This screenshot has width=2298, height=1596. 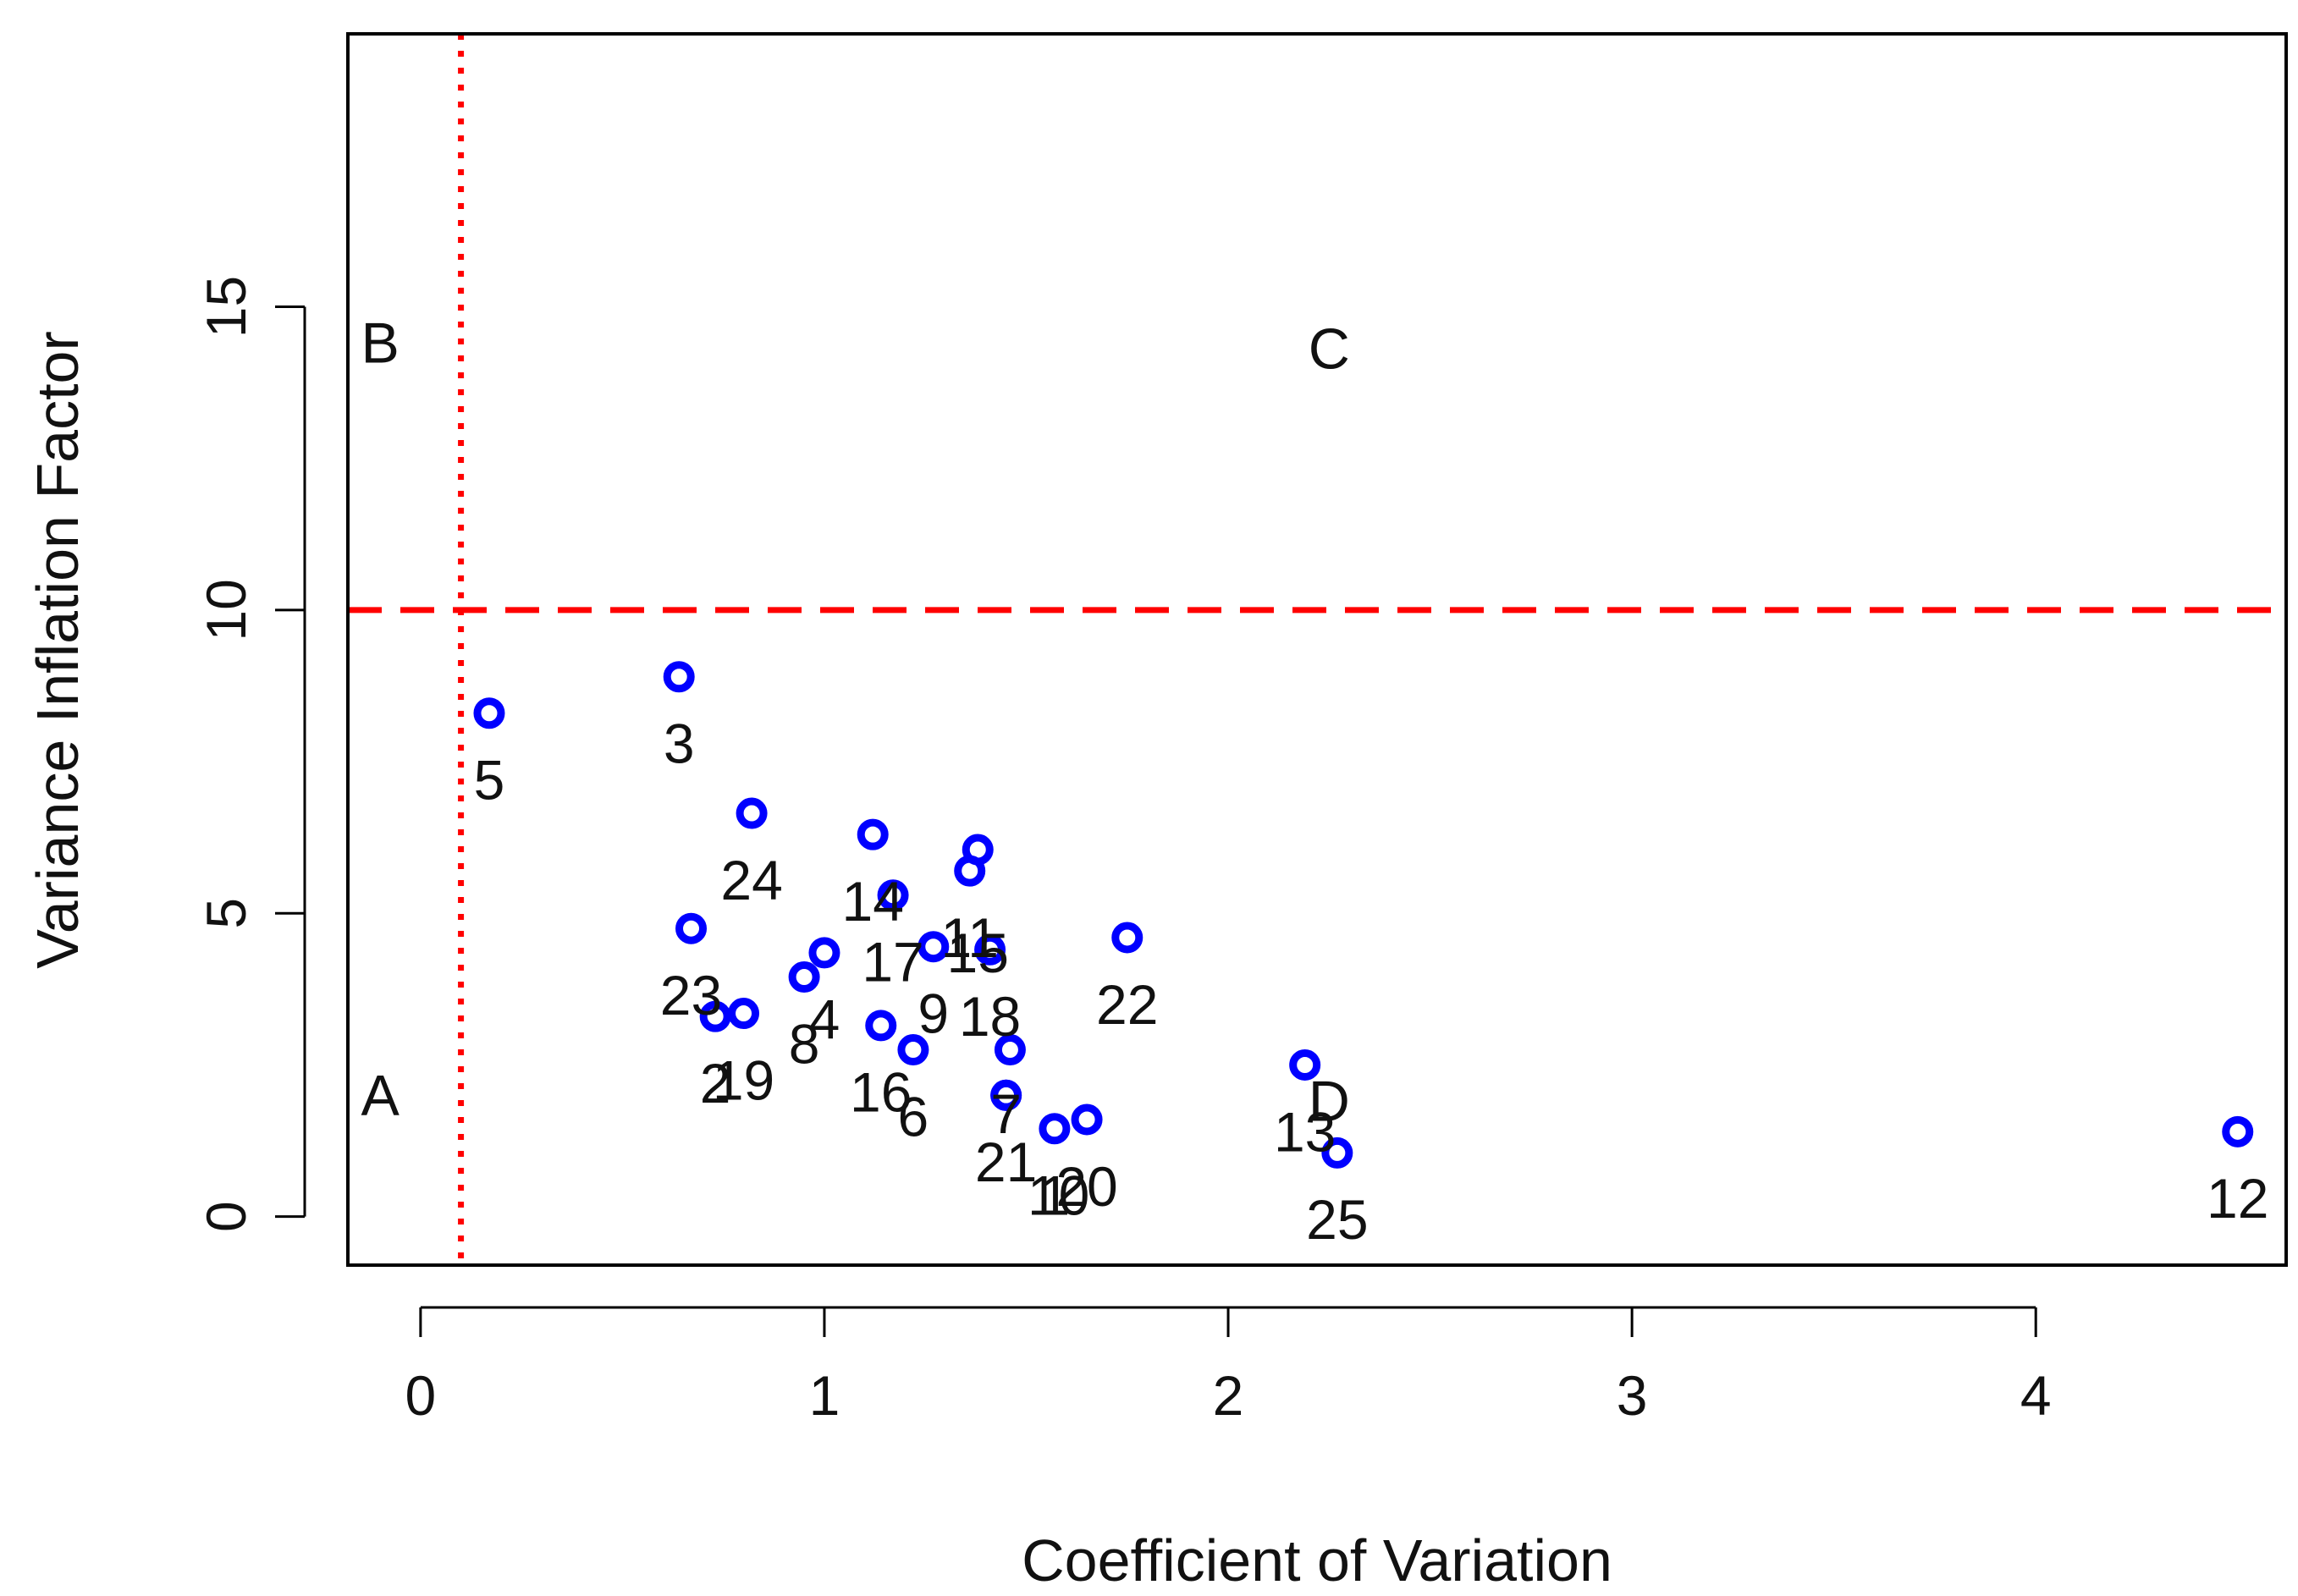 What do you see at coordinates (751, 880) in the screenshot?
I see `data-point-label: 24` at bounding box center [751, 880].